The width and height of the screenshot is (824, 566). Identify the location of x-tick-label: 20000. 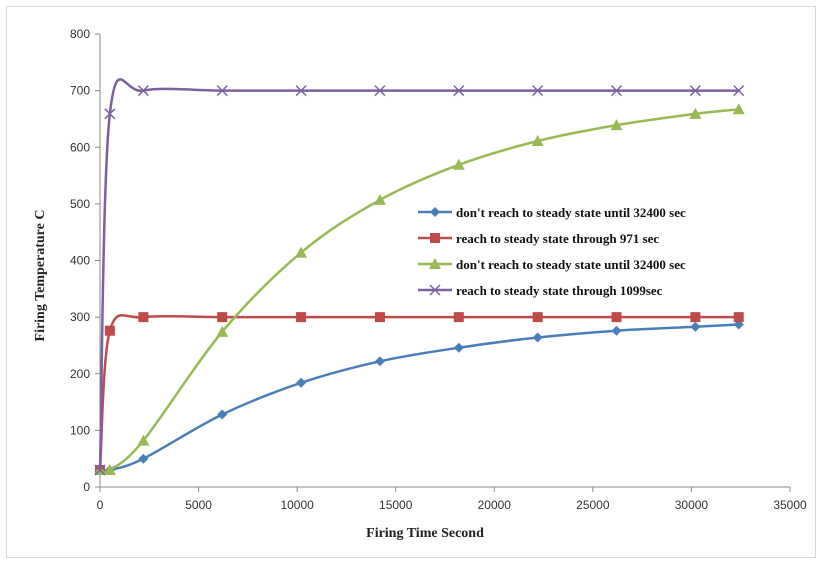
(495, 505).